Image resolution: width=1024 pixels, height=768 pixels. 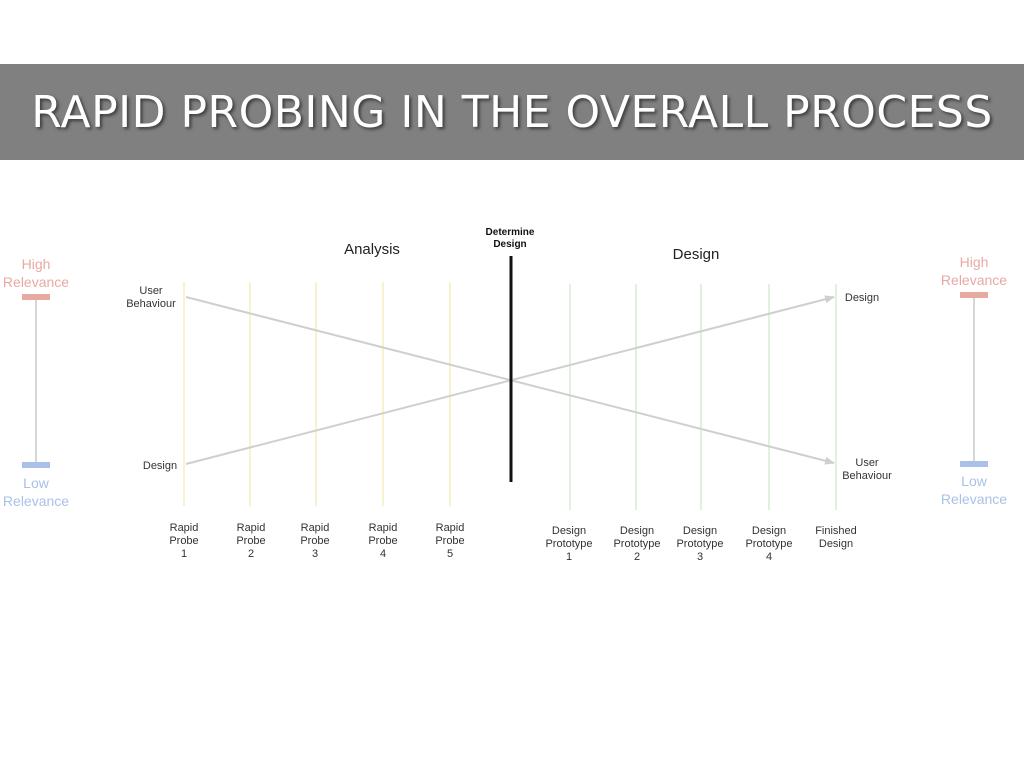 What do you see at coordinates (251, 528) in the screenshot?
I see `probe-2-label-line1: Rapid` at bounding box center [251, 528].